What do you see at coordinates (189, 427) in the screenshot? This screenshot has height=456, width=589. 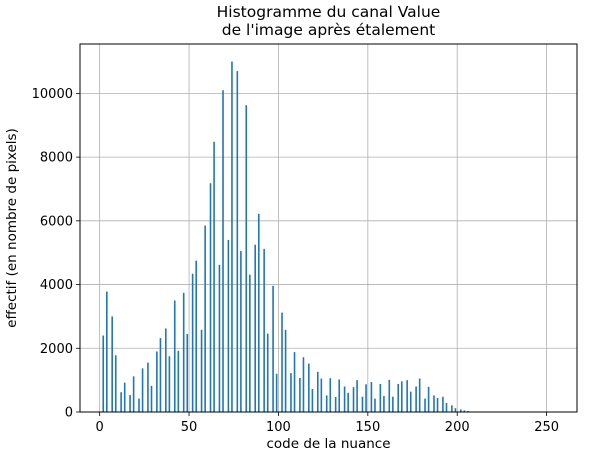 I see `x-tick-label: 50` at bounding box center [189, 427].